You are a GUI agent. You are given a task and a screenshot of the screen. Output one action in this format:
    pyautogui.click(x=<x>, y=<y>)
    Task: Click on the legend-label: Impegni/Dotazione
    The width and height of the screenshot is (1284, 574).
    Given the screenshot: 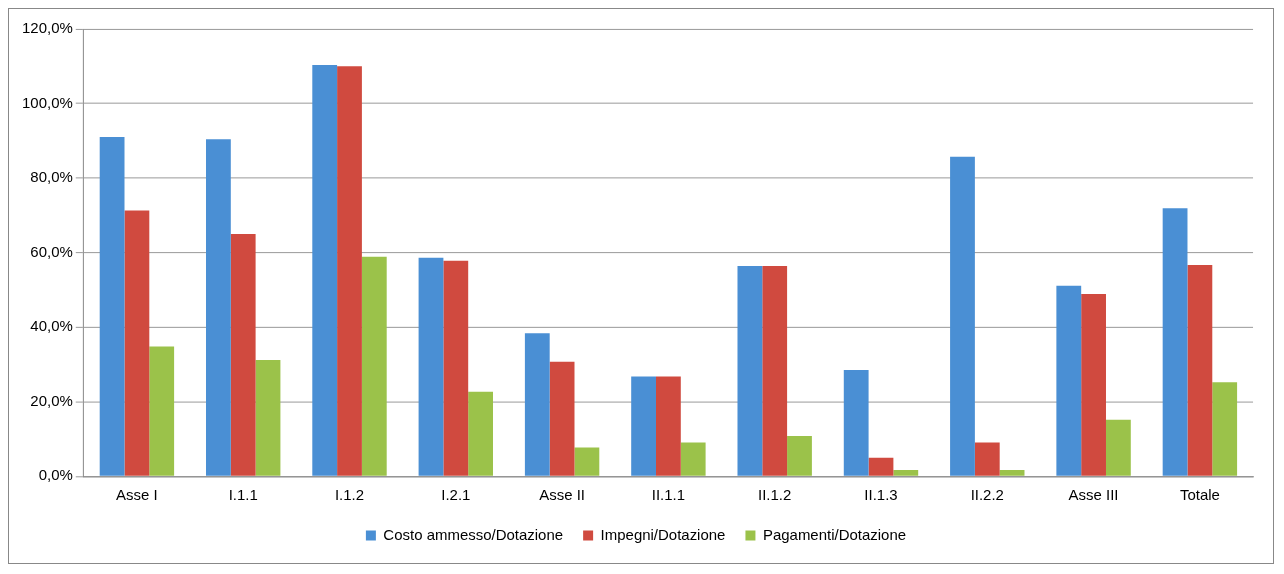 What is the action you would take?
    pyautogui.click(x=663, y=534)
    